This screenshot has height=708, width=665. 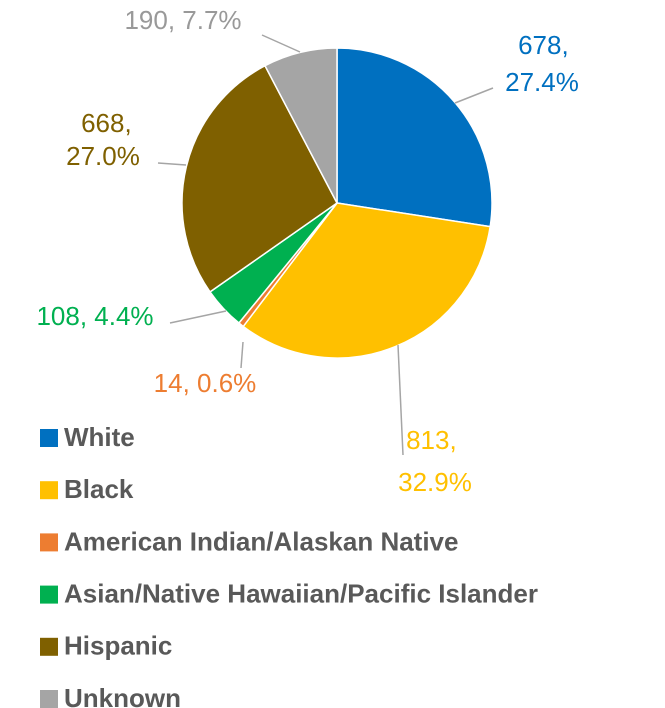 I want to click on data-label-line: 678,, so click(x=547, y=45).